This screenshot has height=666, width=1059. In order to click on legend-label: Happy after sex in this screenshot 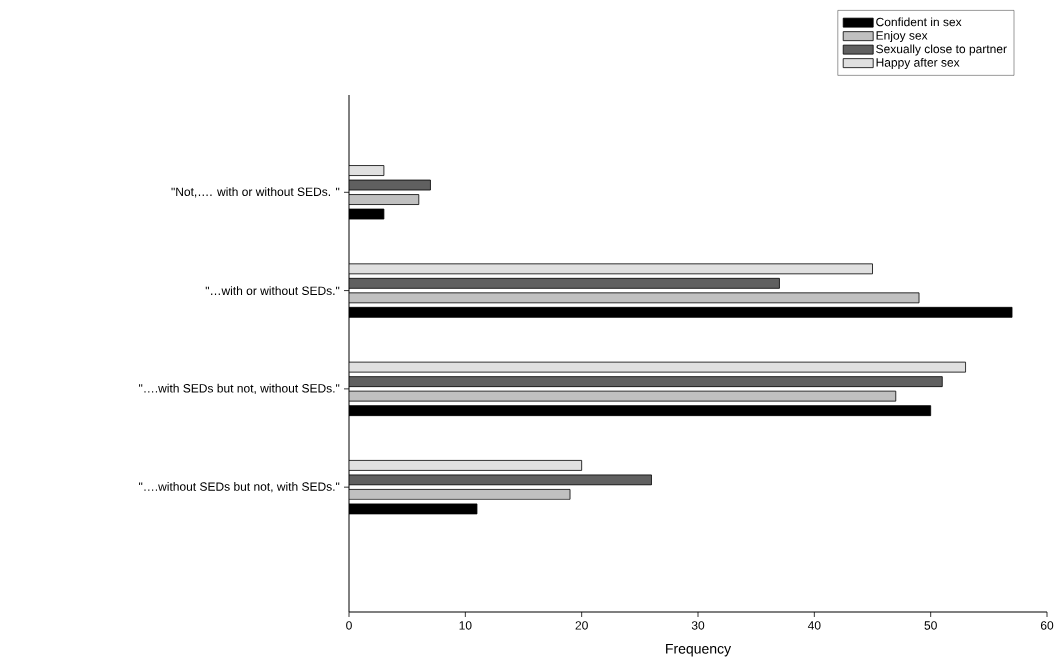, I will do `click(918, 63)`.